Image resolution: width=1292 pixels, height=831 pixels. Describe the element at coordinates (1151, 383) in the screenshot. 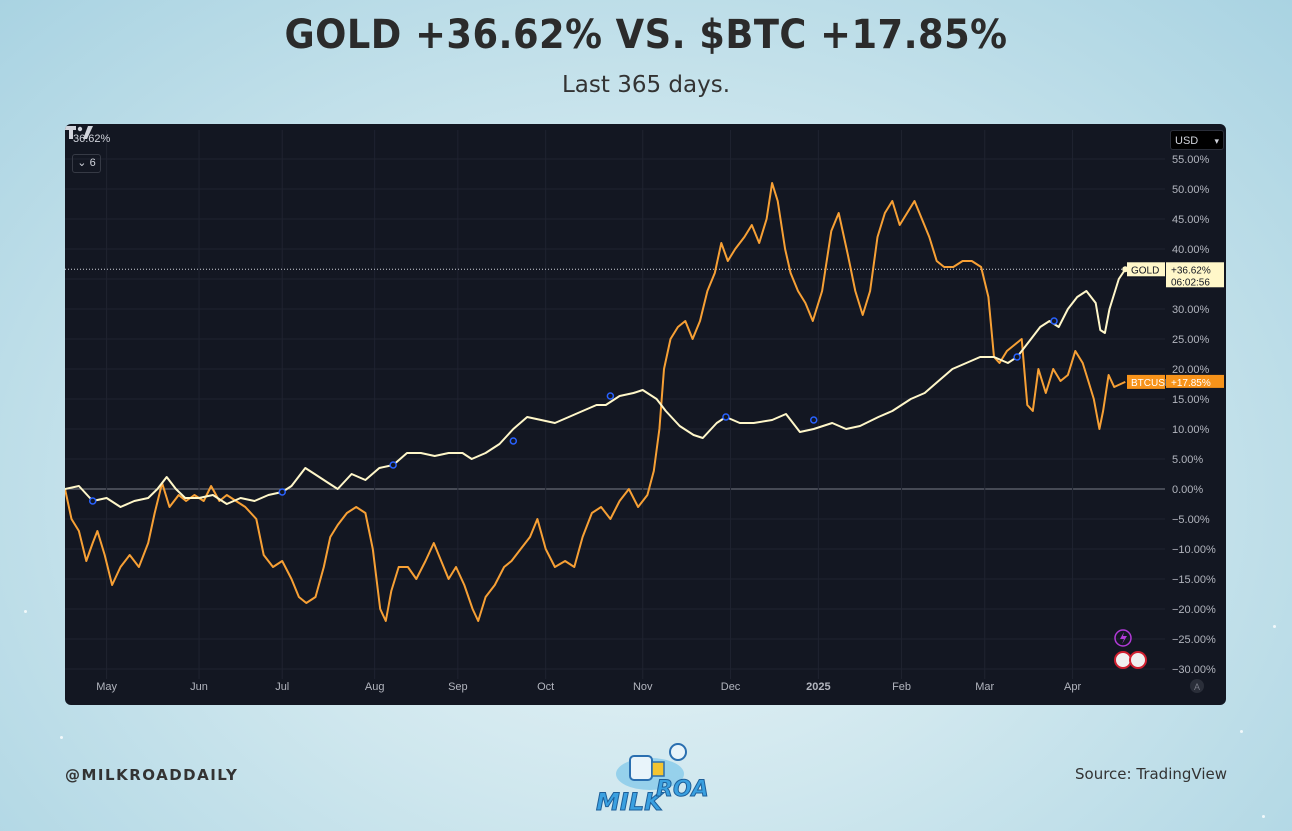

I see `btc-name-label: BTCUSD` at that location.